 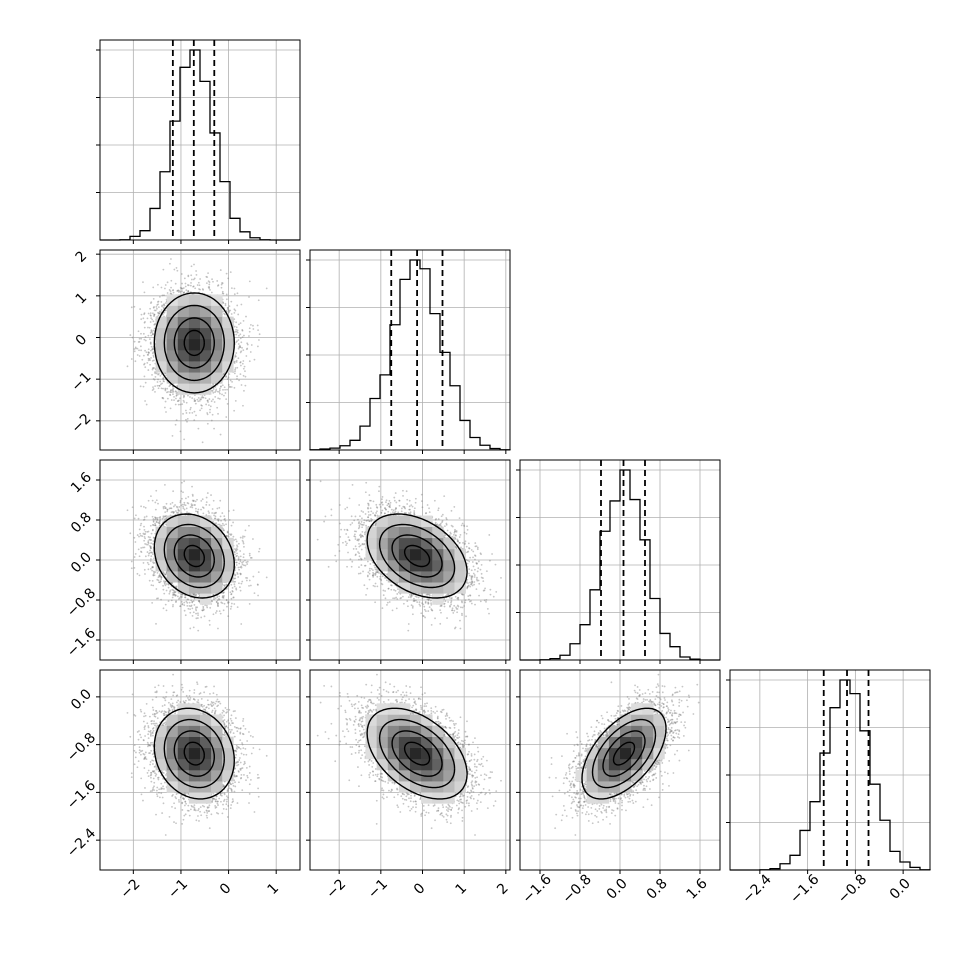 I want to click on y-tick-label: −2.4, so click(x=81, y=842).